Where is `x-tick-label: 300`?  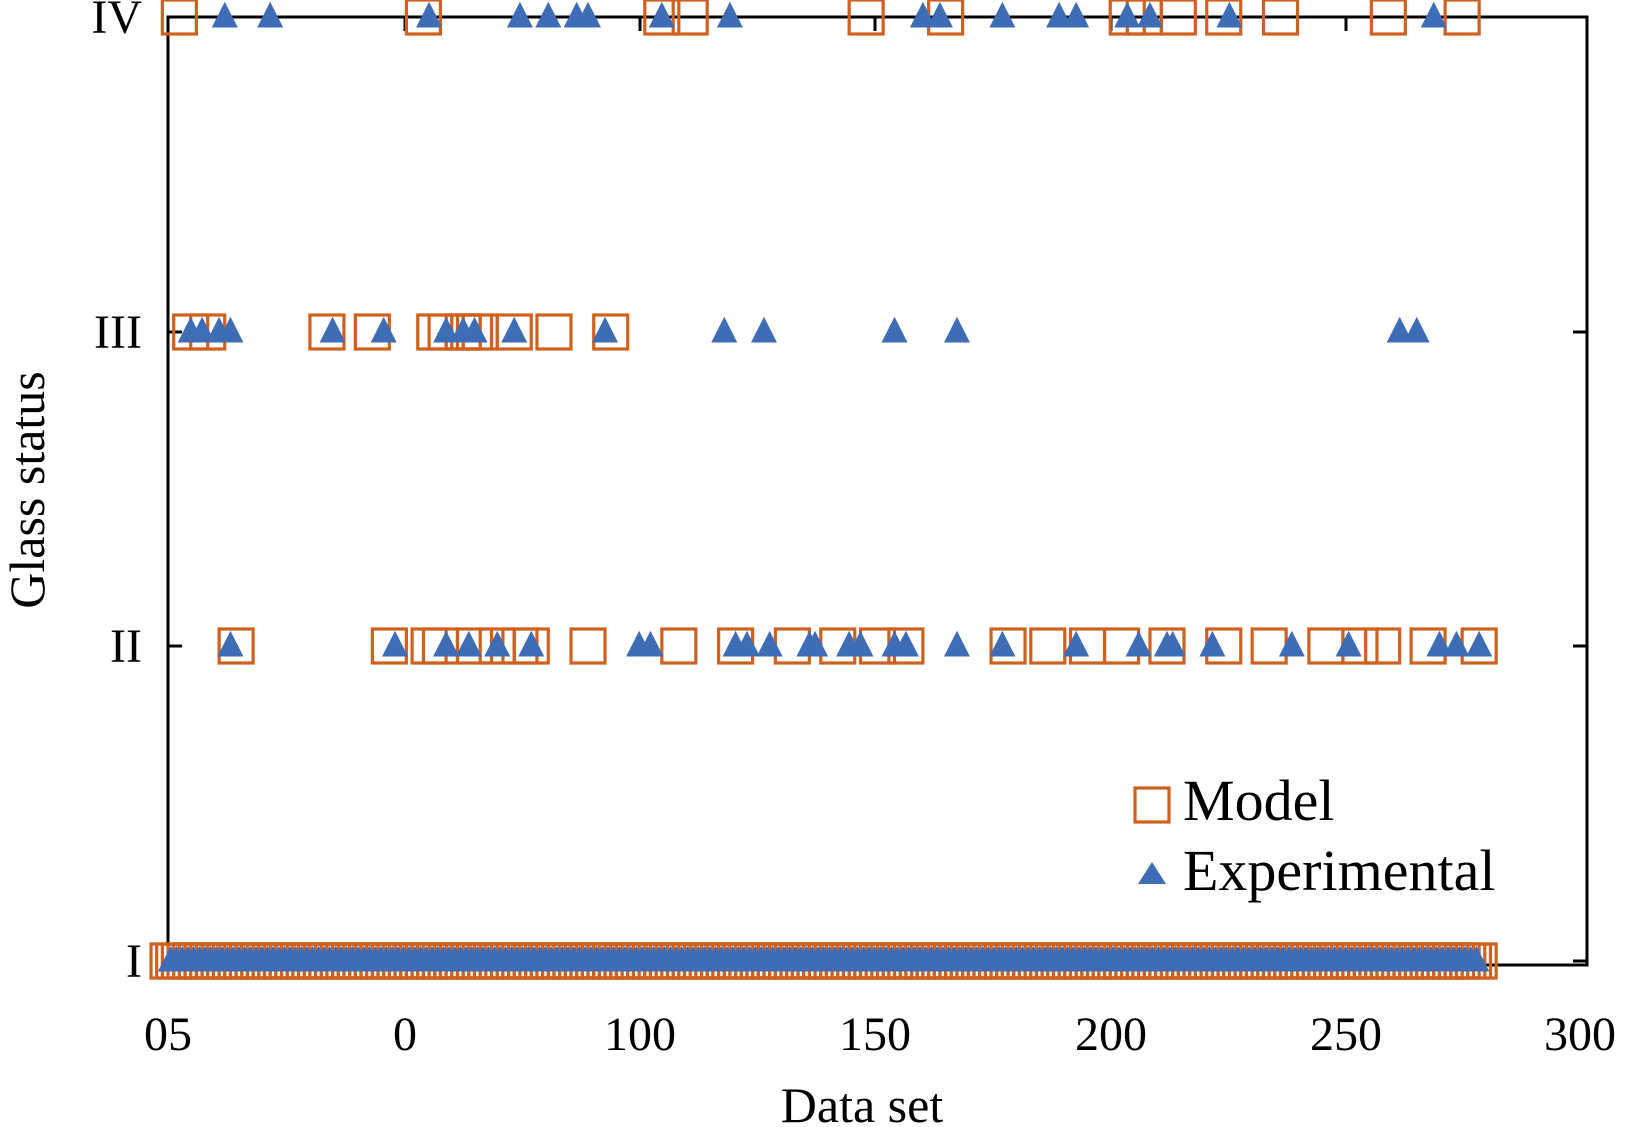
x-tick-label: 300 is located at coordinates (1580, 1034).